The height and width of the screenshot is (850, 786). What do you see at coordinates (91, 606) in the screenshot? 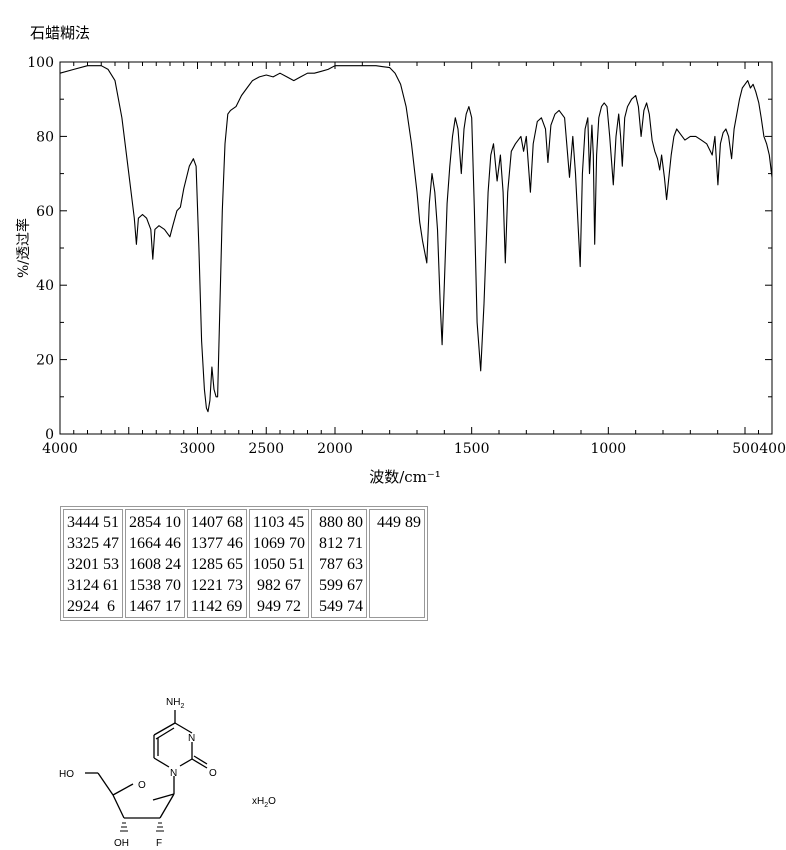
I see `peak-entry: 2924 6` at bounding box center [91, 606].